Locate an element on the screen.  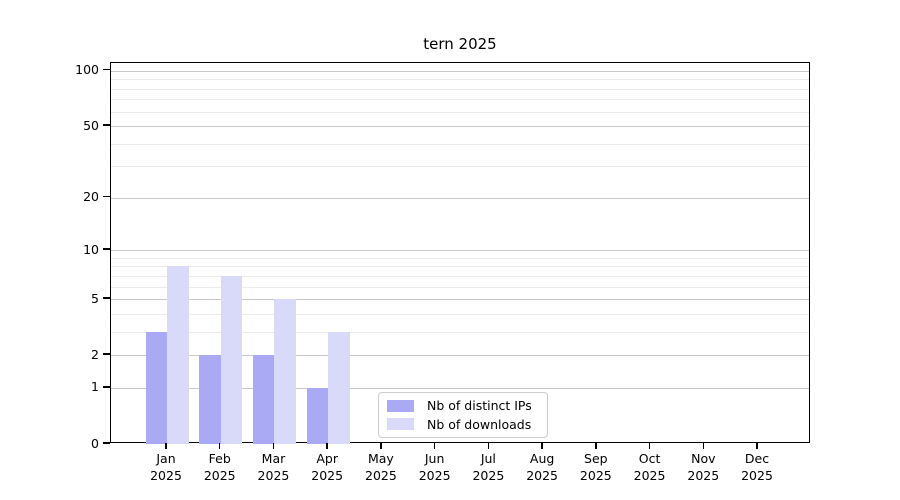
x-tick-label: Oct 2025 is located at coordinates (650, 467).